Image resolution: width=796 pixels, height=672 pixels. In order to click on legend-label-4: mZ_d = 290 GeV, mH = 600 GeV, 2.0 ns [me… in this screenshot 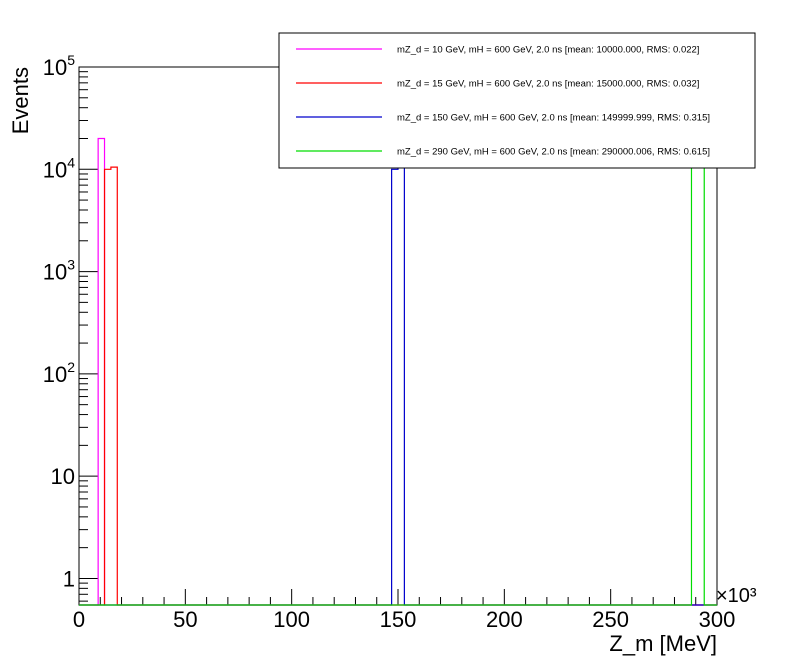, I will do `click(553, 152)`.